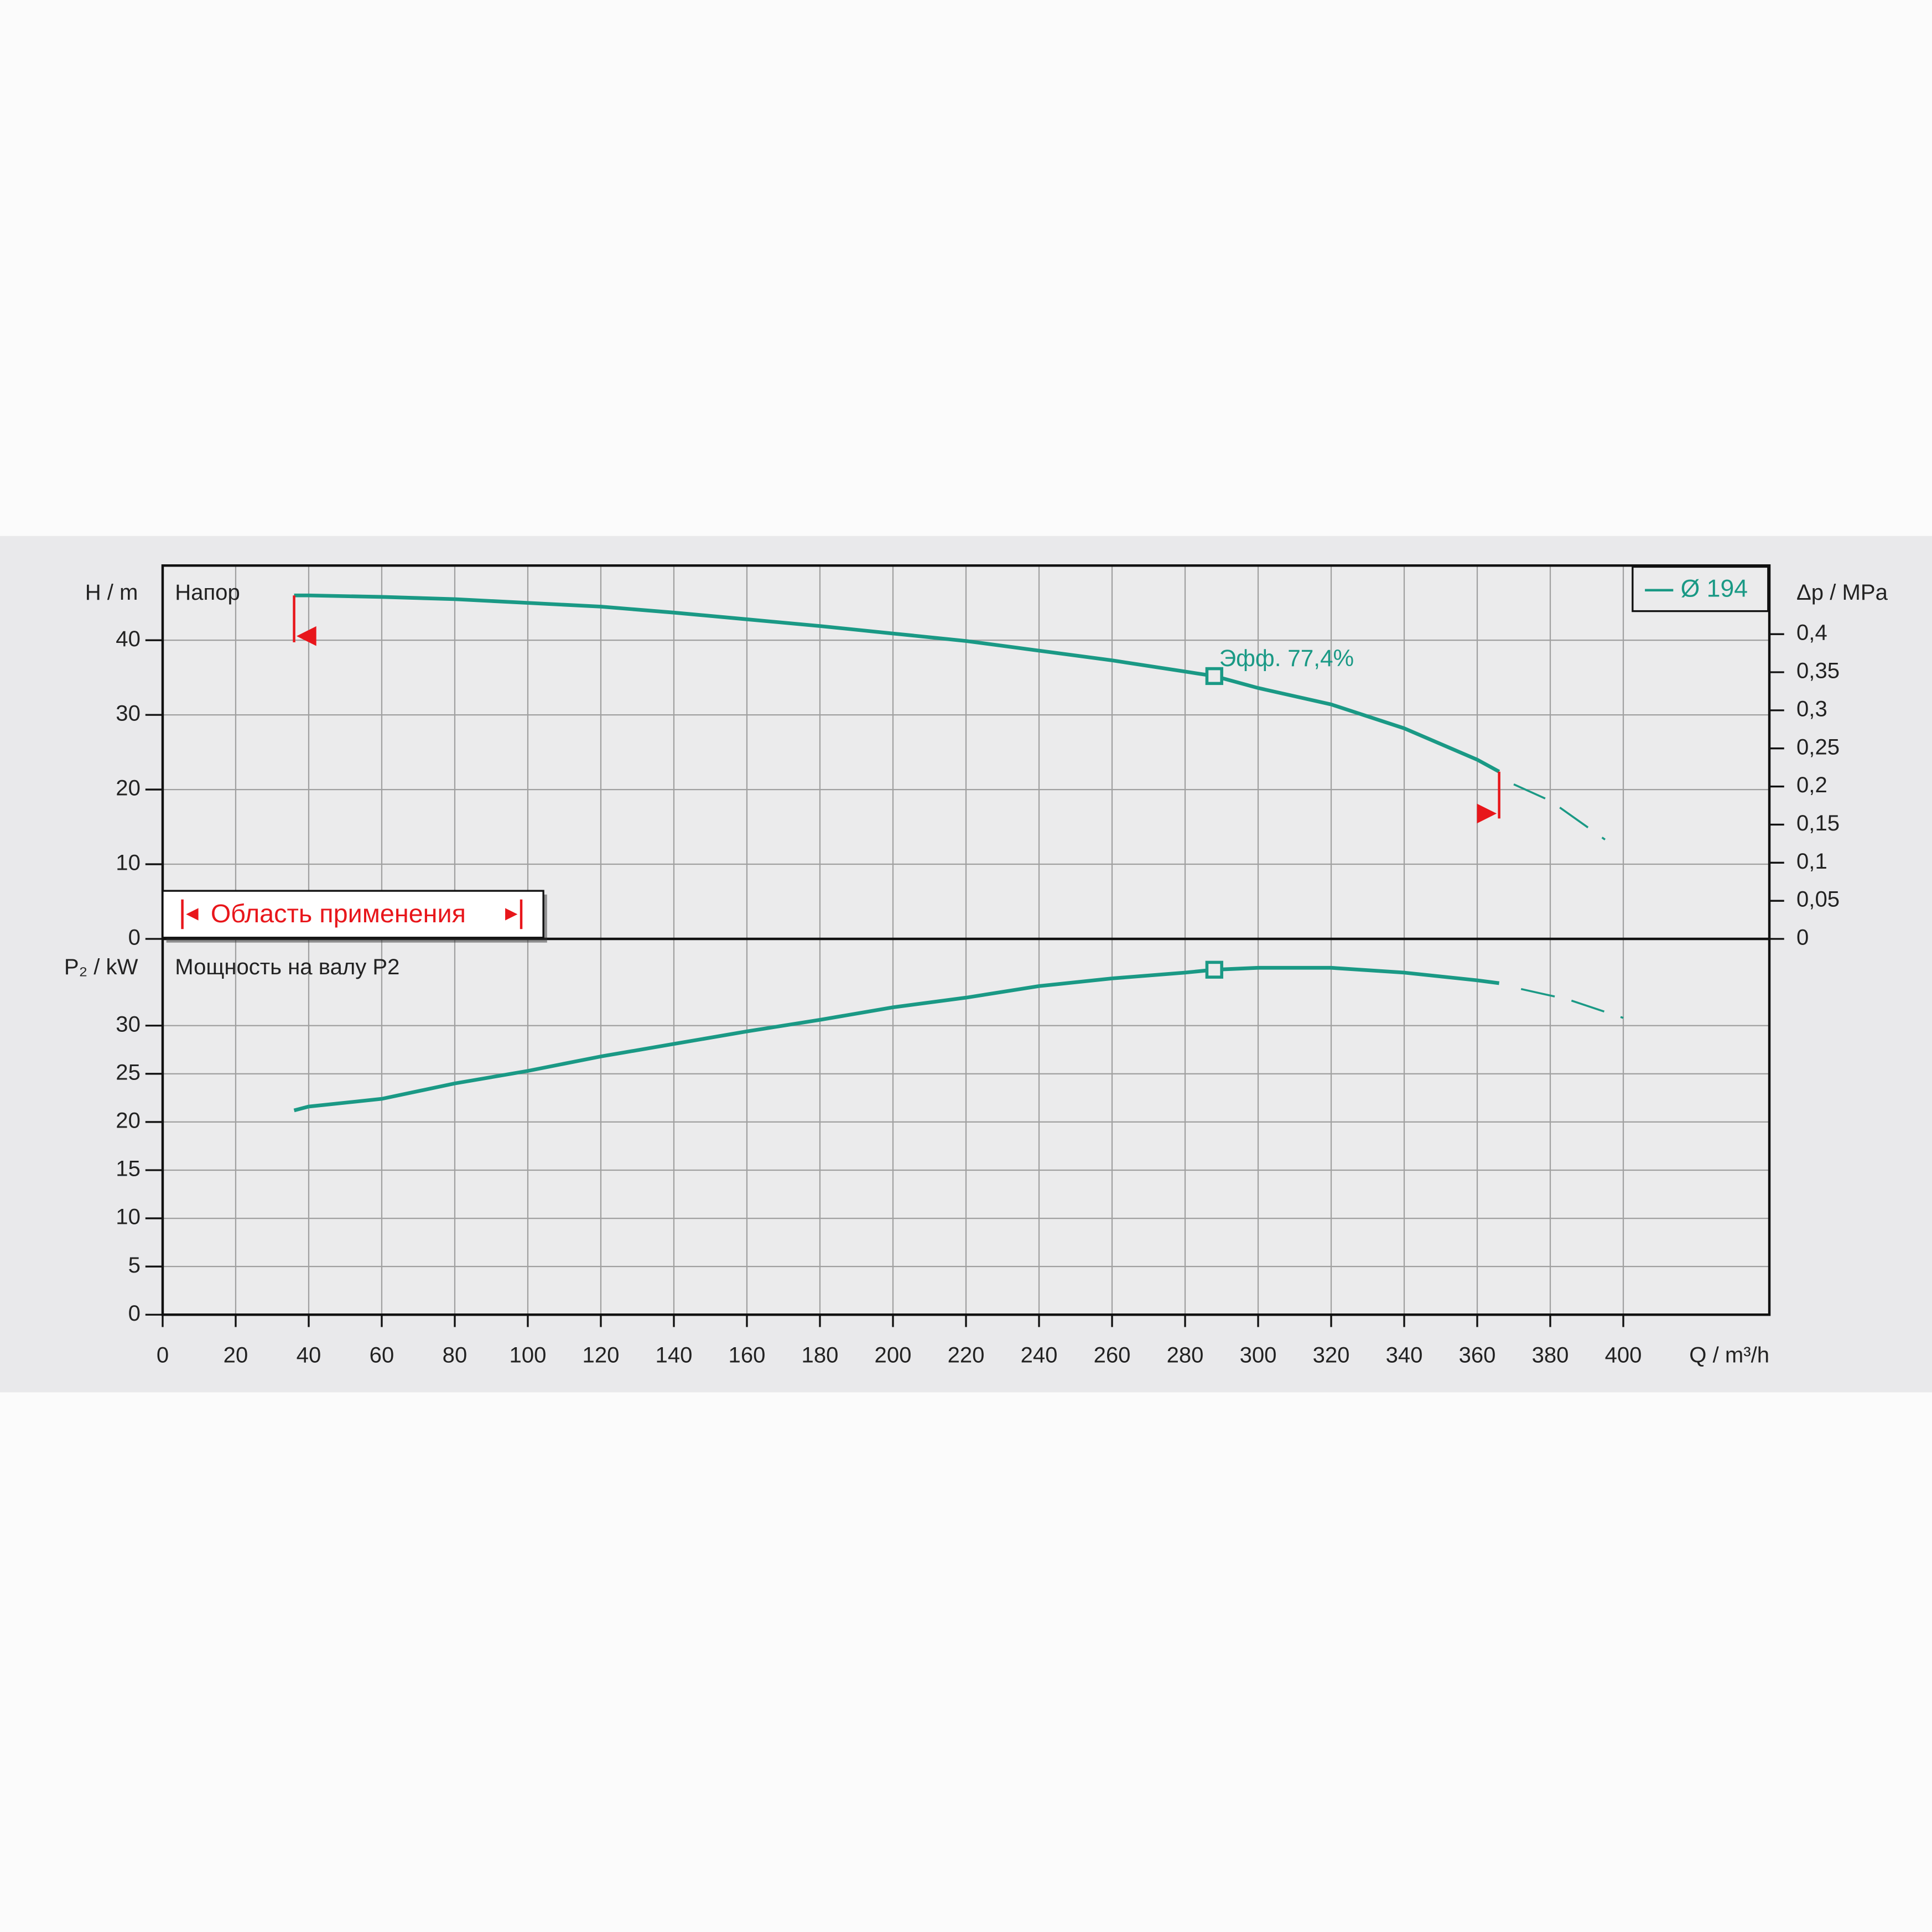 This screenshot has height=1932, width=1932. What do you see at coordinates (1729, 1356) in the screenshot?
I see `x-axis-label: Q / m³/h` at bounding box center [1729, 1356].